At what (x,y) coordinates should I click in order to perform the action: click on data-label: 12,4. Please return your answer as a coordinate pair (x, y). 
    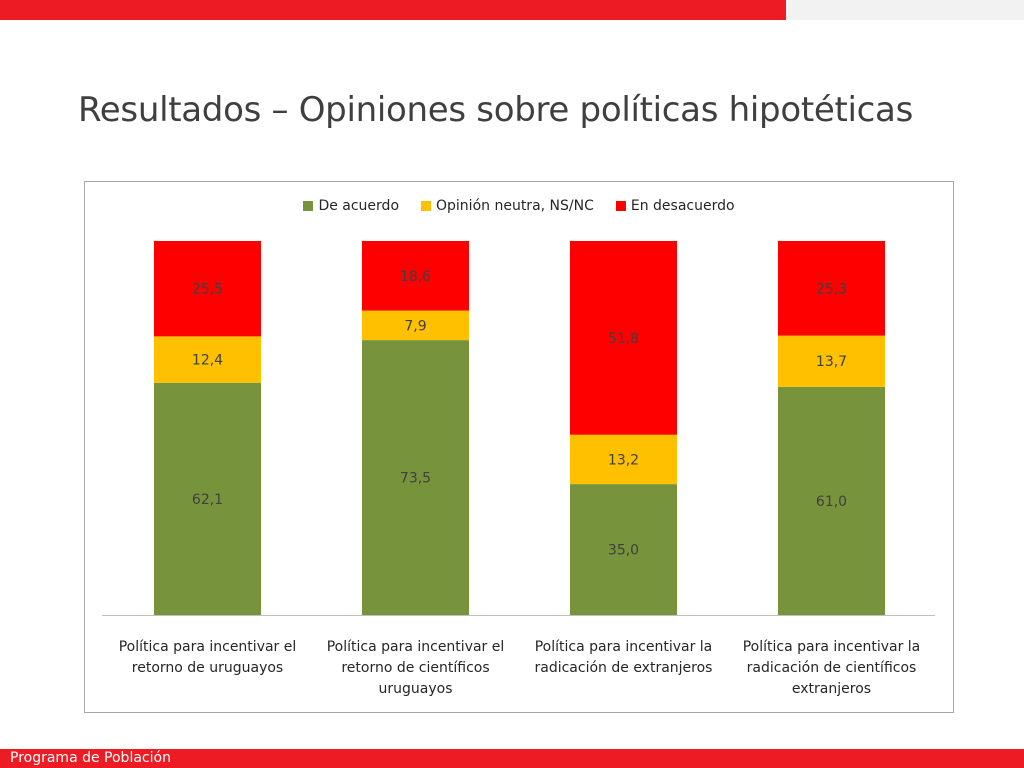
    Looking at the image, I should click on (207, 361).